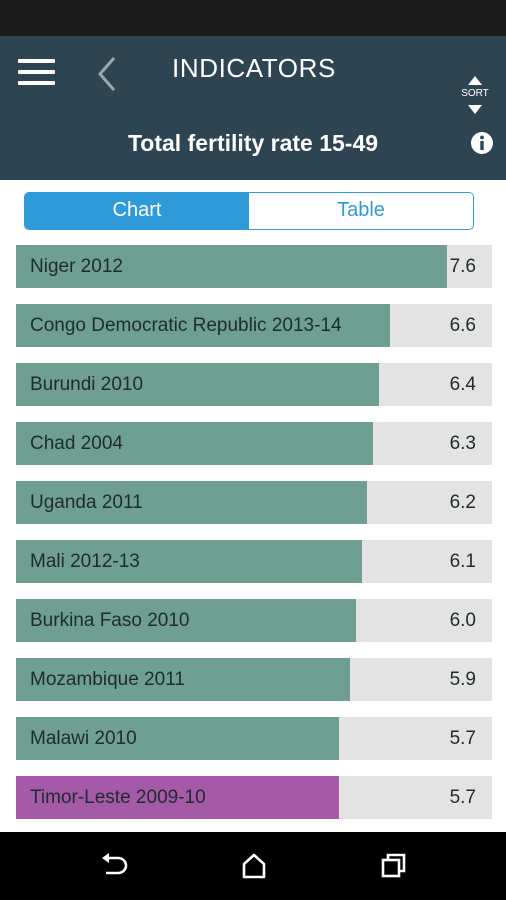 The height and width of the screenshot is (900, 506). Describe the element at coordinates (462, 266) in the screenshot. I see `bar-value: 7.6` at that location.